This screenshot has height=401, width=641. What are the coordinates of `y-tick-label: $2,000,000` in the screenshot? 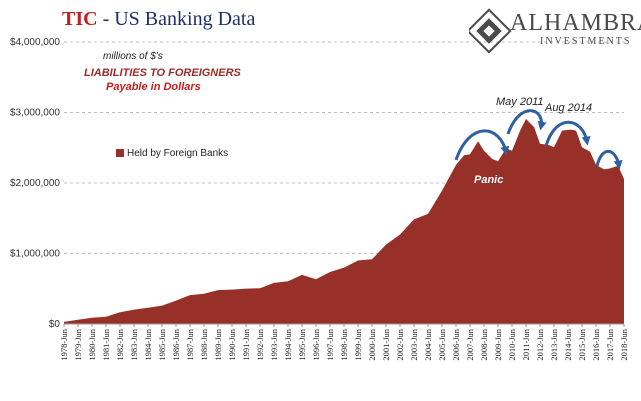 It's located at (35, 183).